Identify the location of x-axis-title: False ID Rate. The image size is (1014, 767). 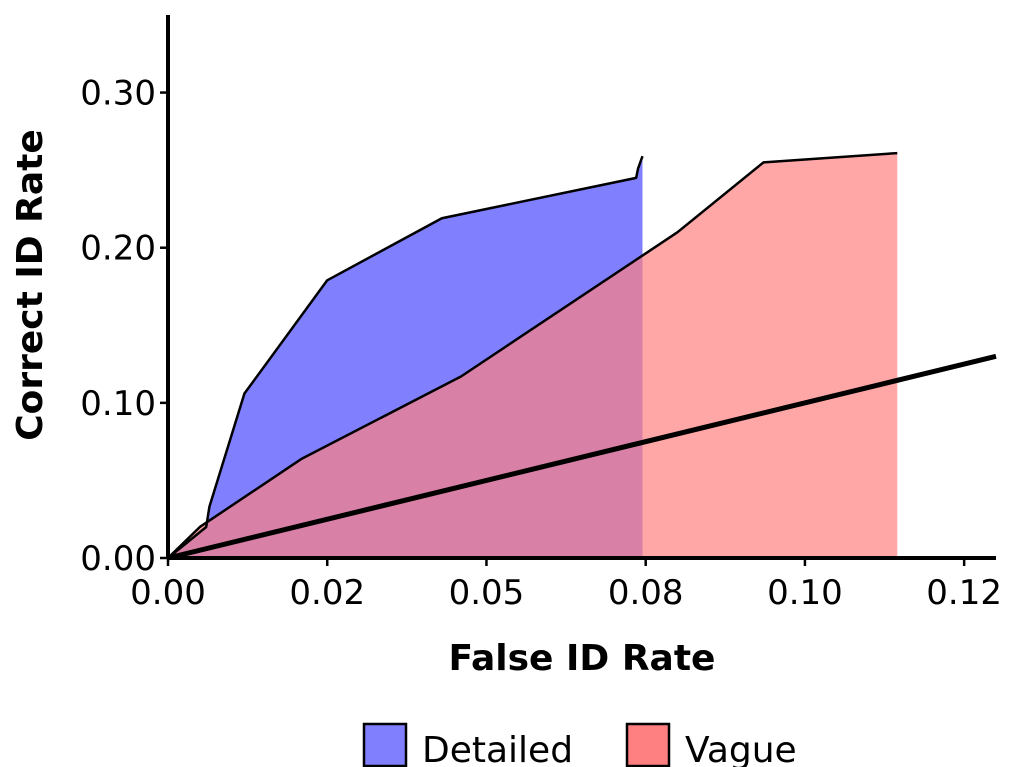
(582, 658).